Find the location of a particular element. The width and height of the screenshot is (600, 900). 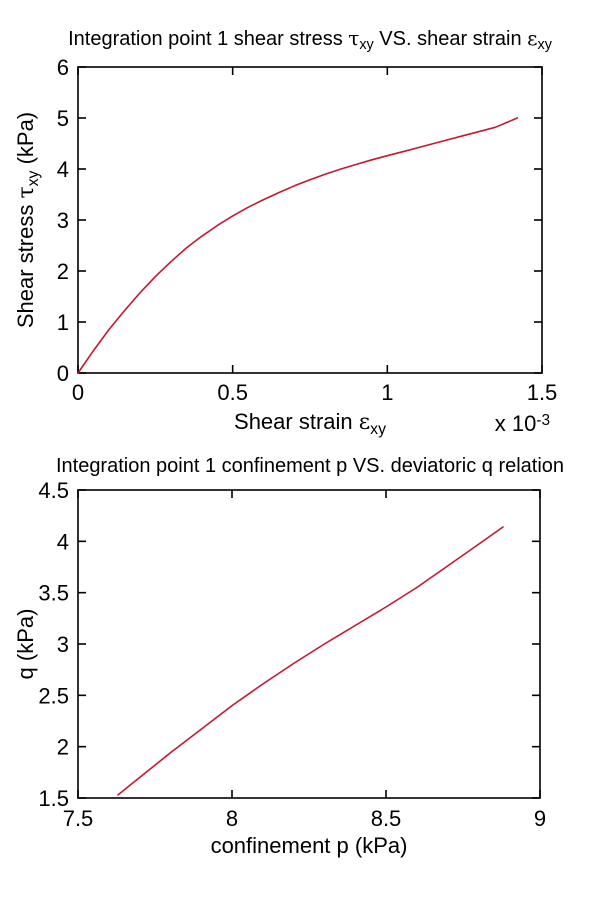

y-tick-label: 5 is located at coordinates (63, 118).